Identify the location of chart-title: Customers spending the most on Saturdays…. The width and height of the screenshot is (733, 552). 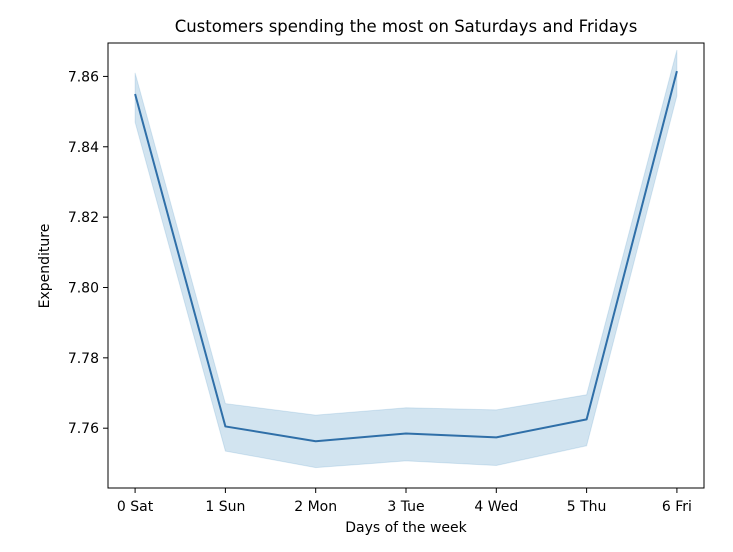
(406, 26).